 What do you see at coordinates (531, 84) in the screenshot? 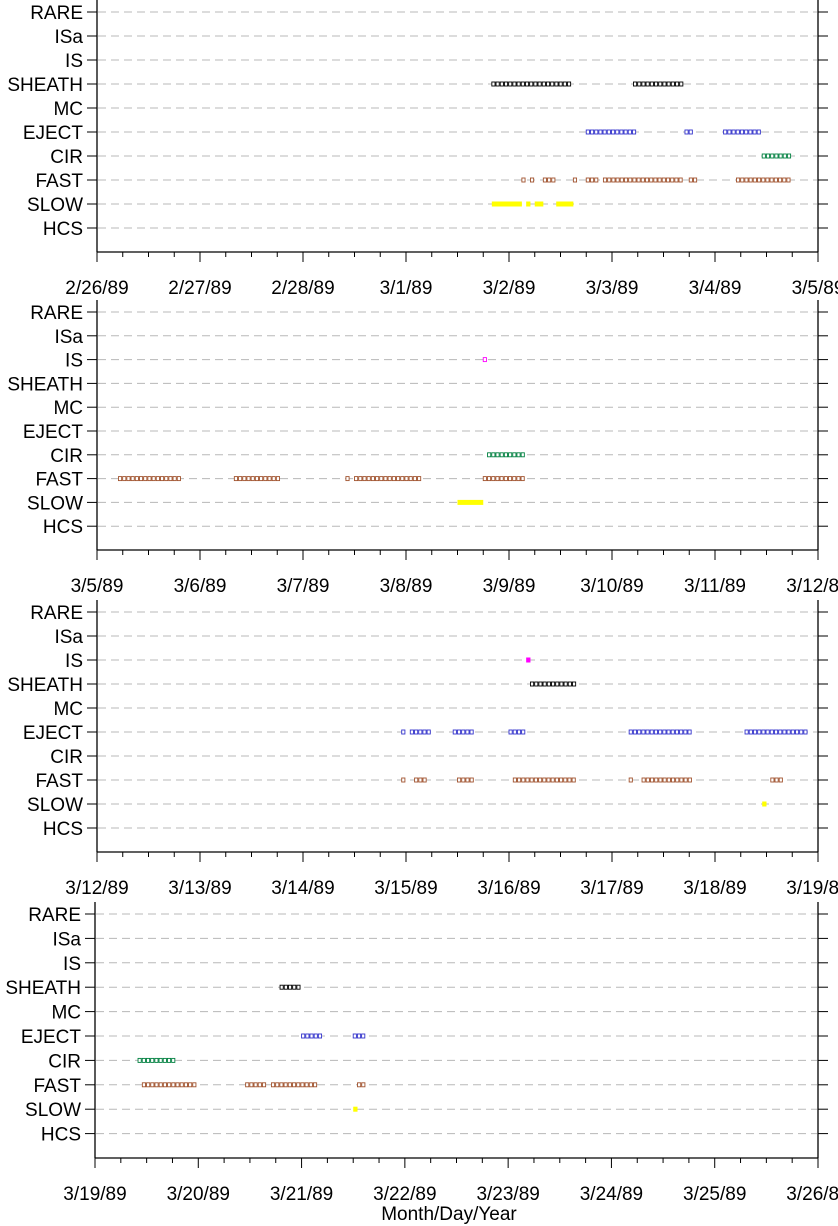
I see `data-segment-sheath` at bounding box center [531, 84].